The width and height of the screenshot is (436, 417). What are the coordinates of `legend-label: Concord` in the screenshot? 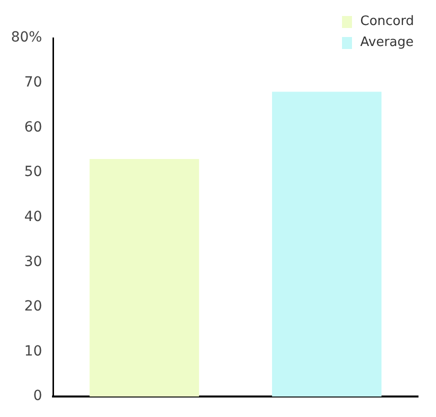 It's located at (387, 21).